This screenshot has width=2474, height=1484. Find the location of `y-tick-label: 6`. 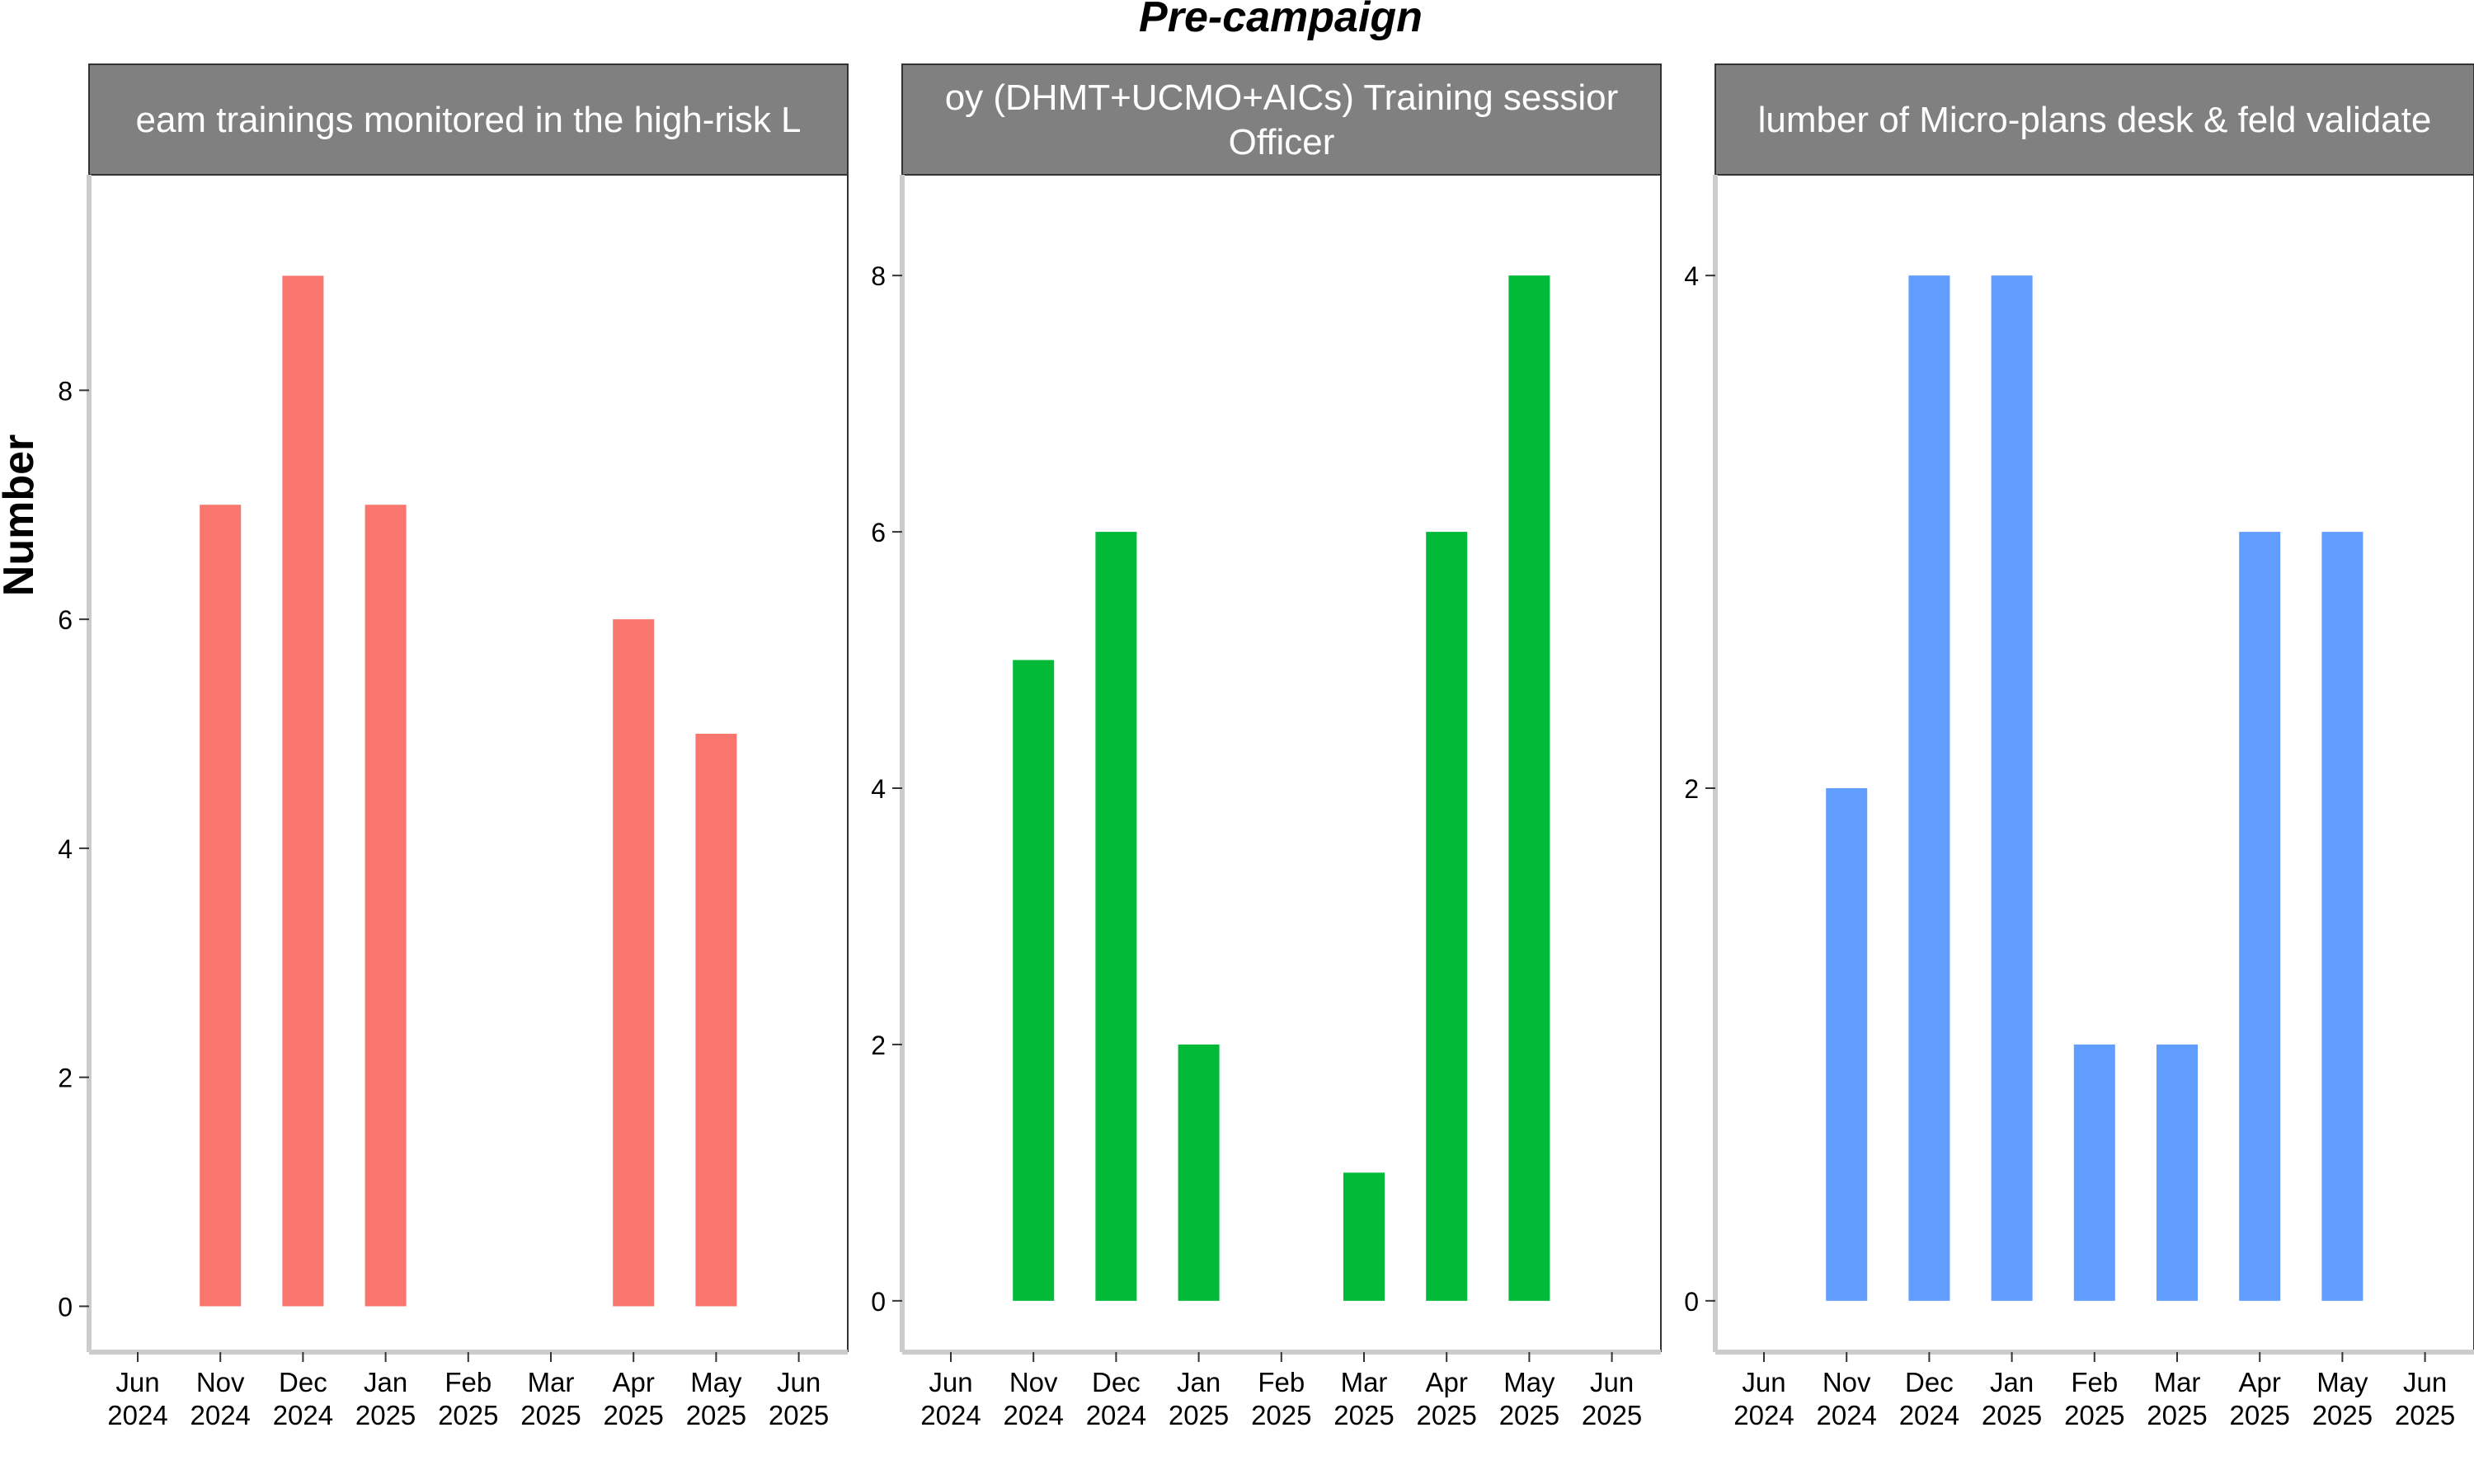

y-tick-label: 6 is located at coordinates (65, 620).